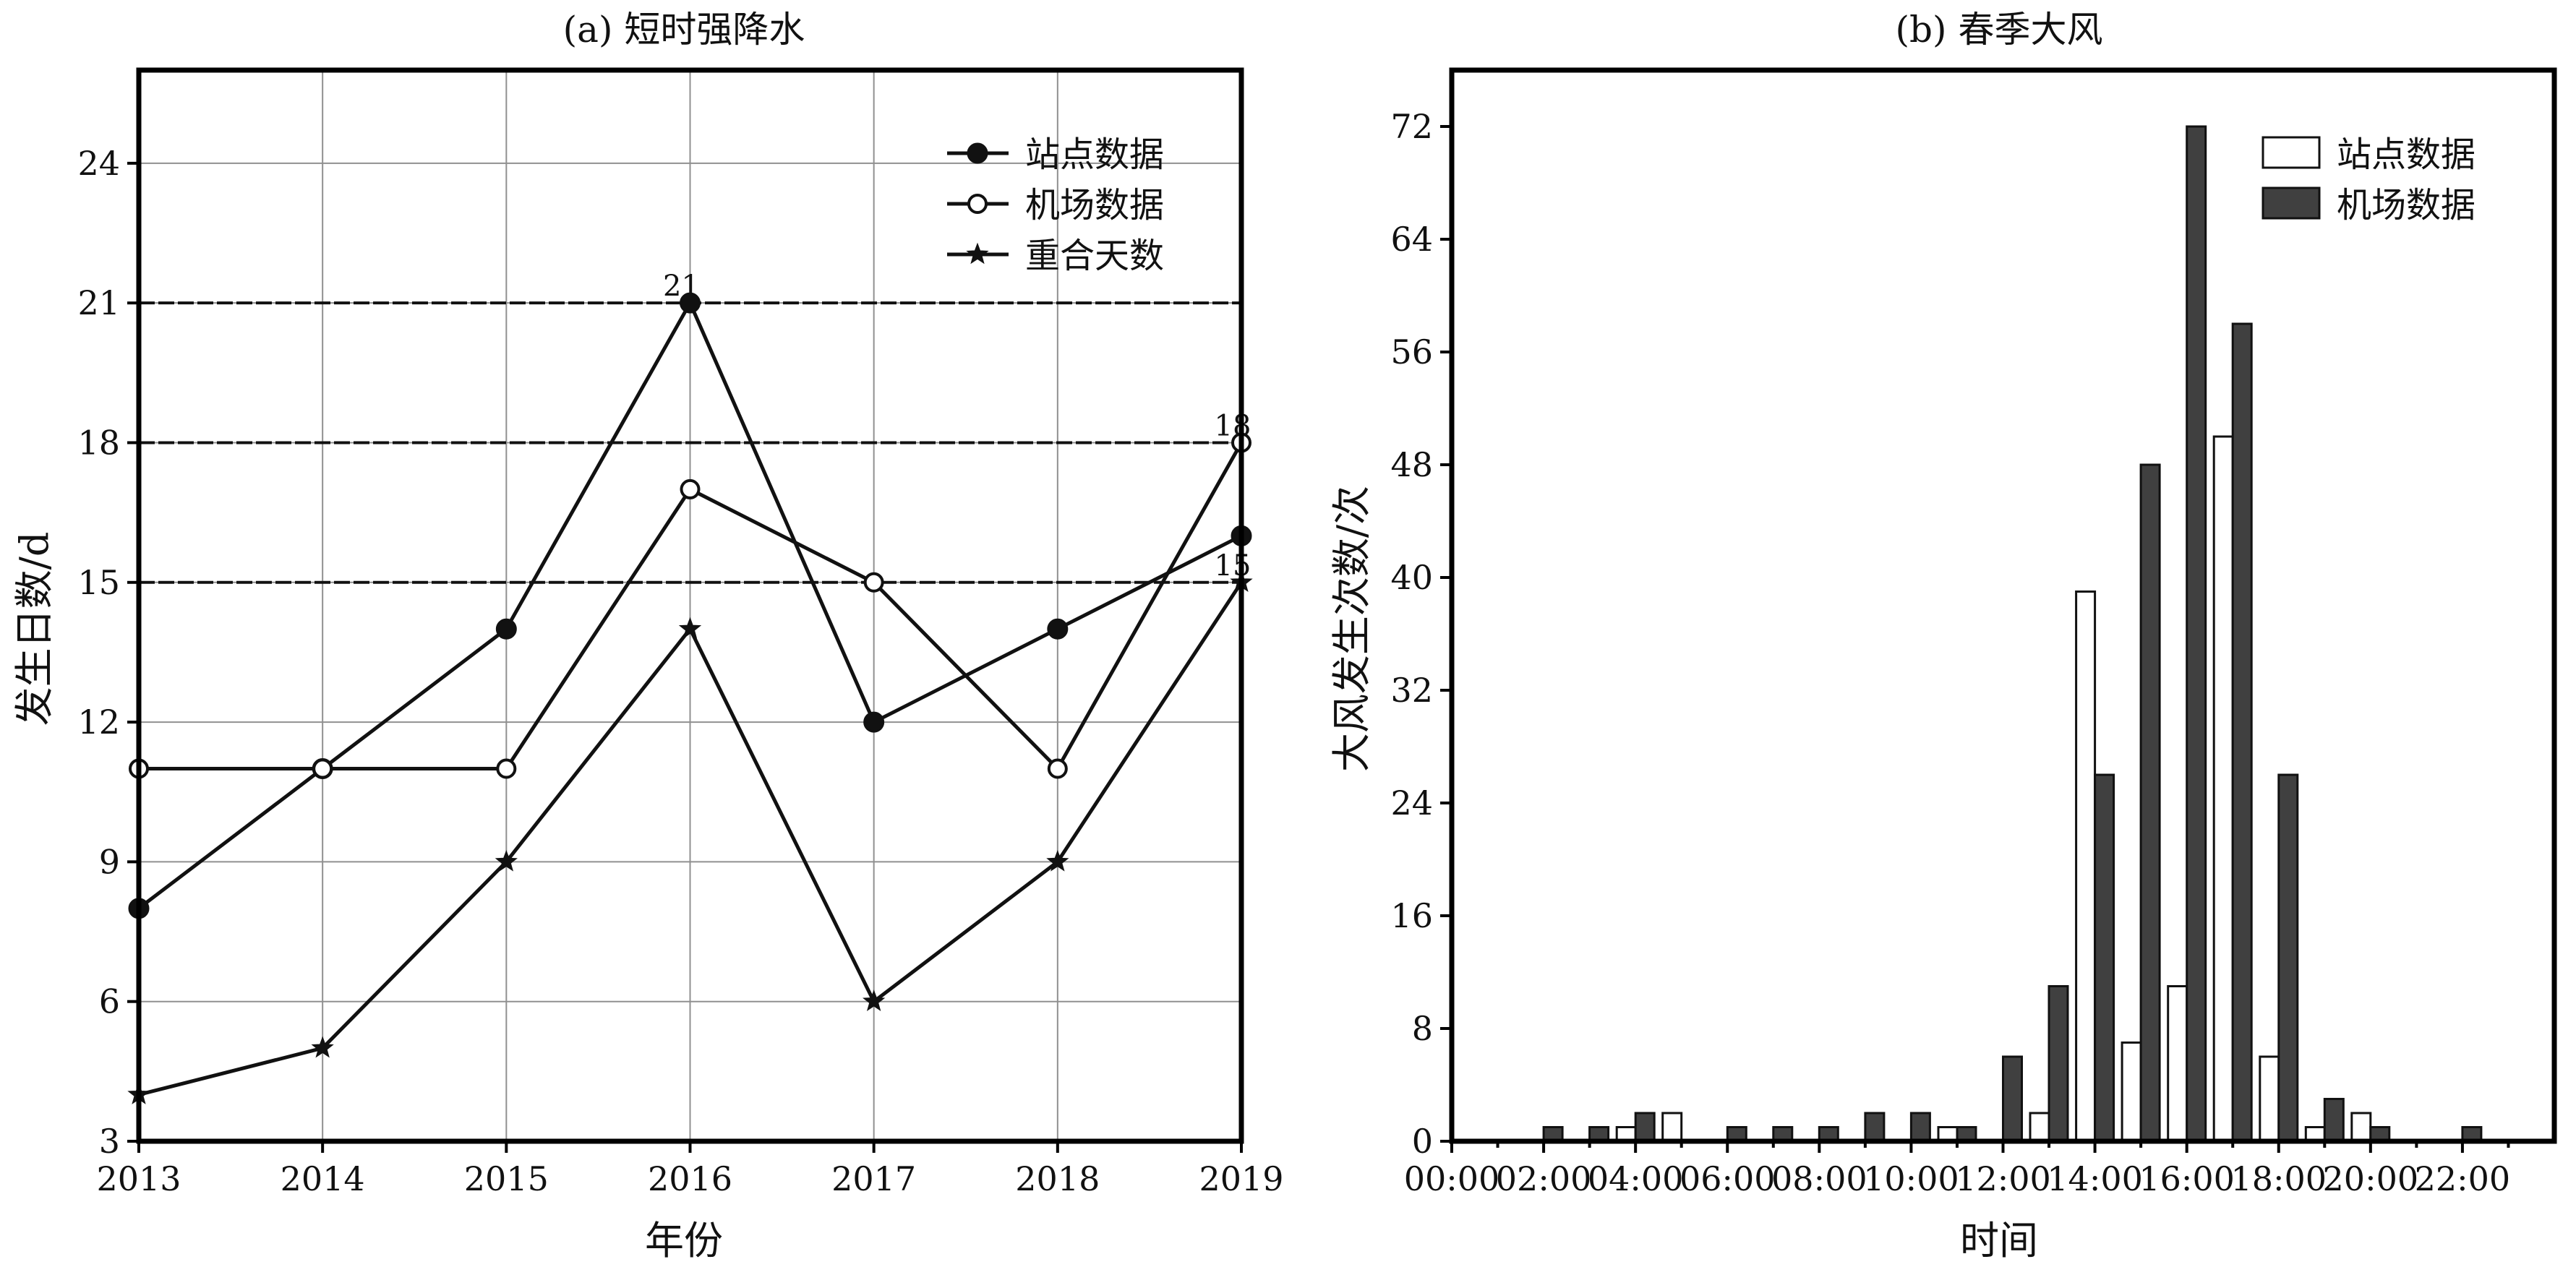  I want to click on chart-a-series-2-point-2016, so click(690, 628).